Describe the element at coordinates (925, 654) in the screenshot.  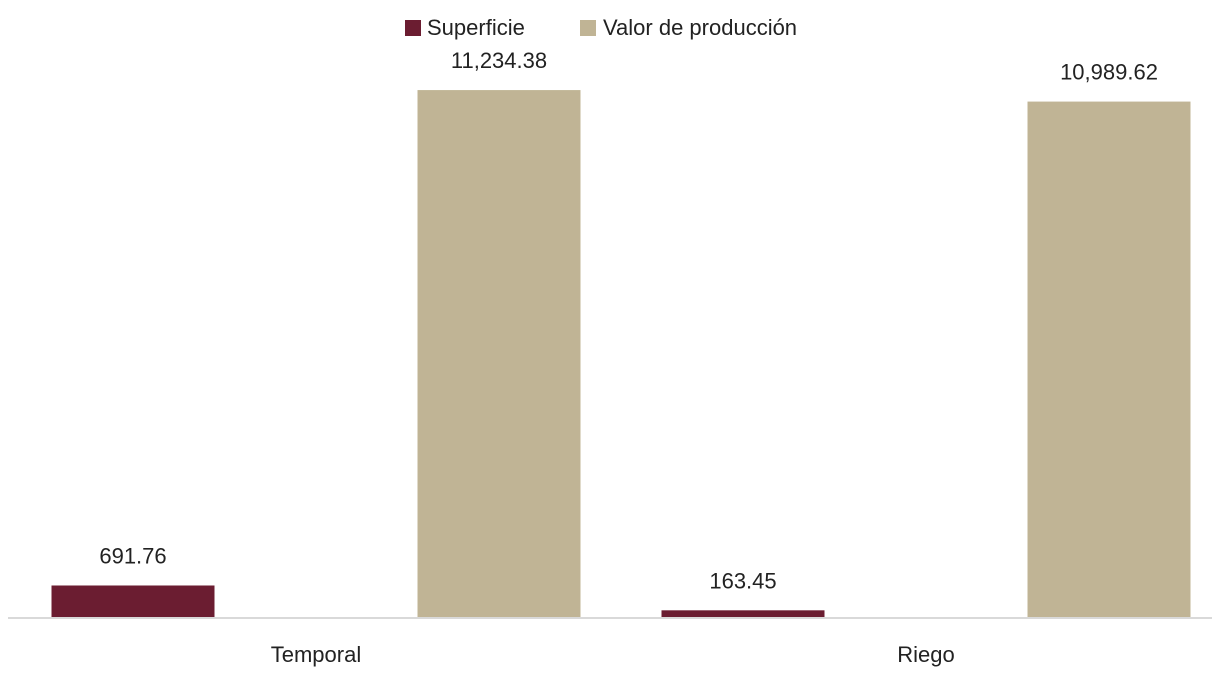
I see `x-tick-label-riego: Riego` at that location.